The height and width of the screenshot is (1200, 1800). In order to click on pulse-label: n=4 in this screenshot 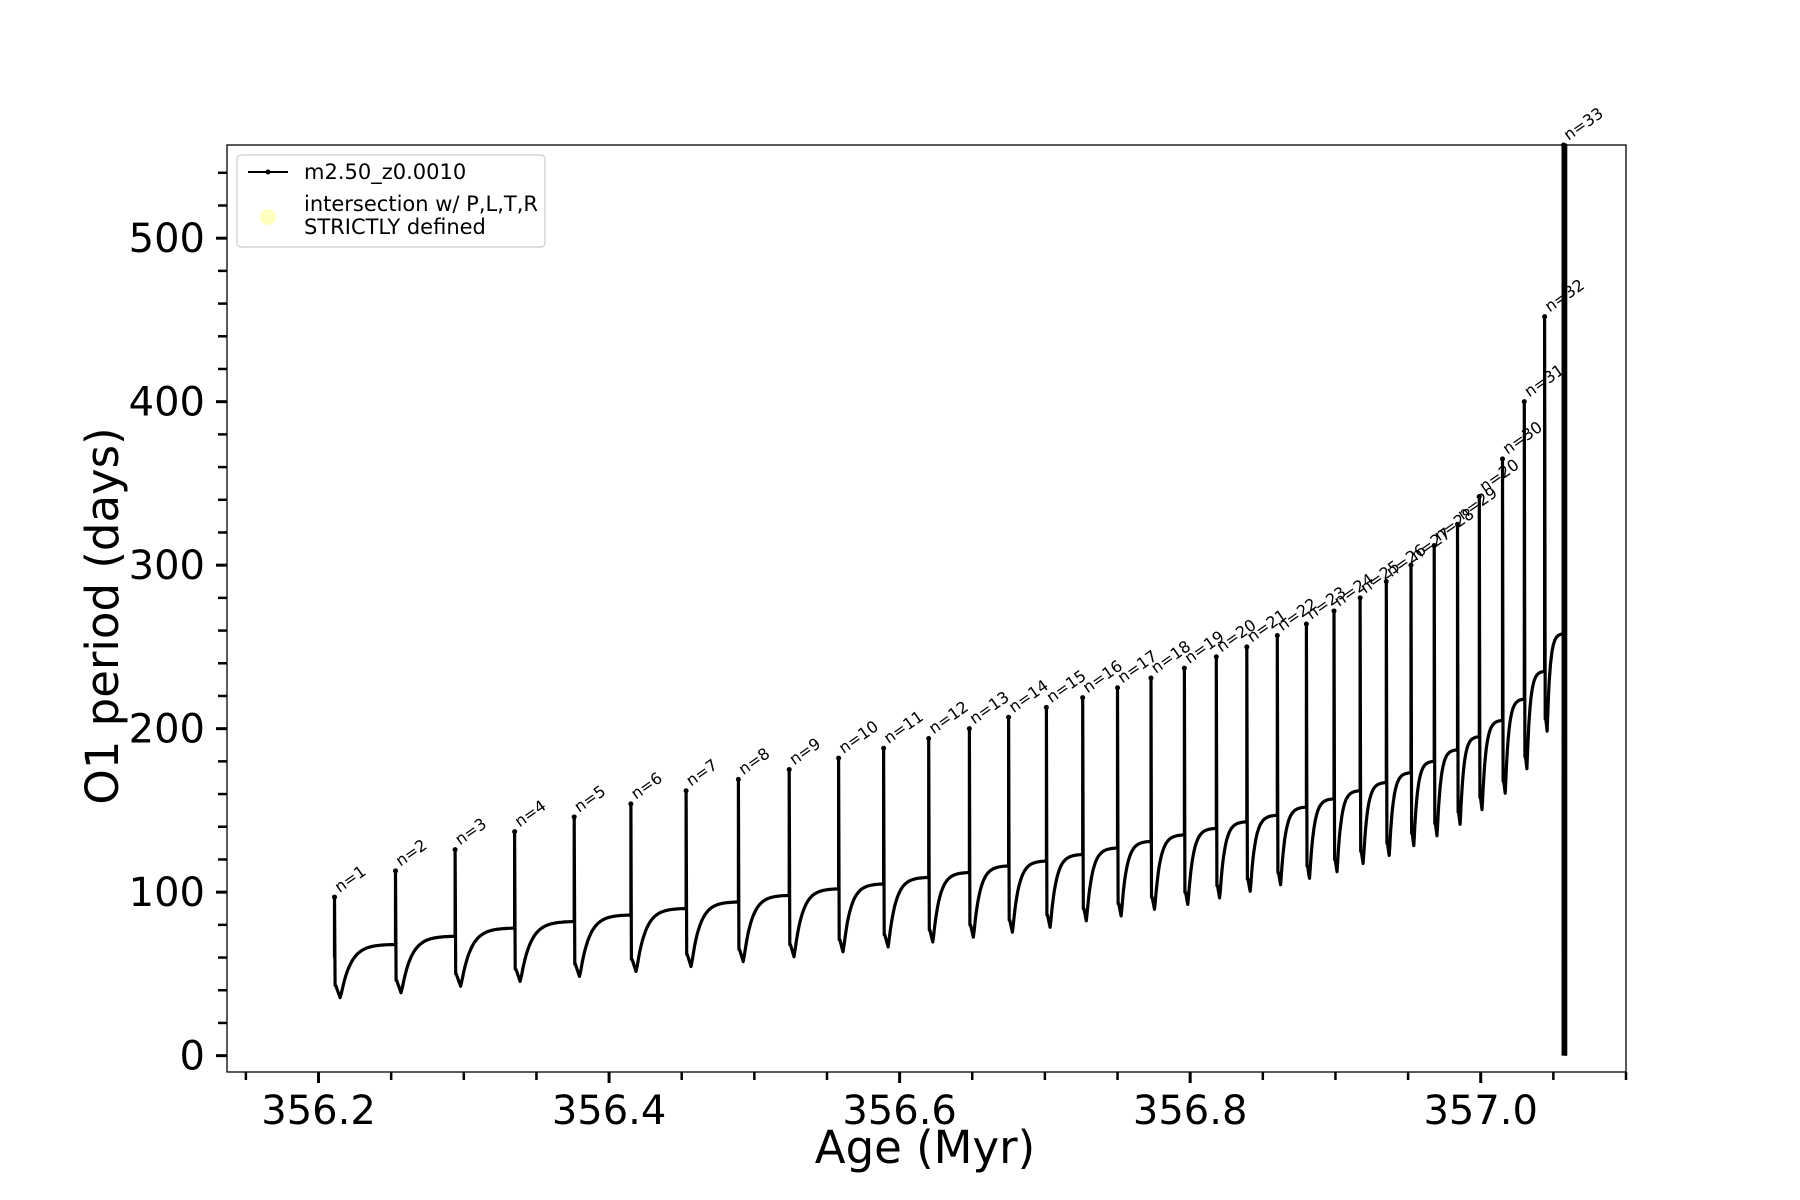, I will do `click(530, 813)`.